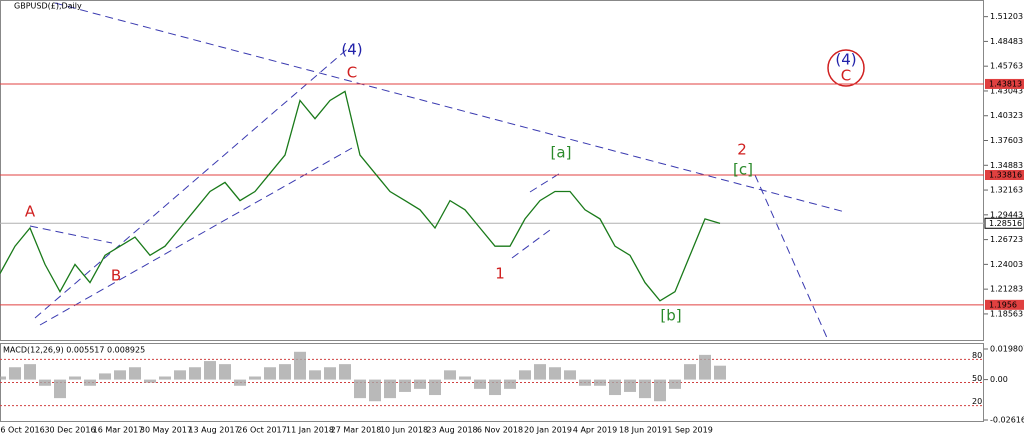 This screenshot has height=440, width=1024. Describe the element at coordinates (1006, 313) in the screenshot. I see `y-tick-label: 1.18563` at that location.